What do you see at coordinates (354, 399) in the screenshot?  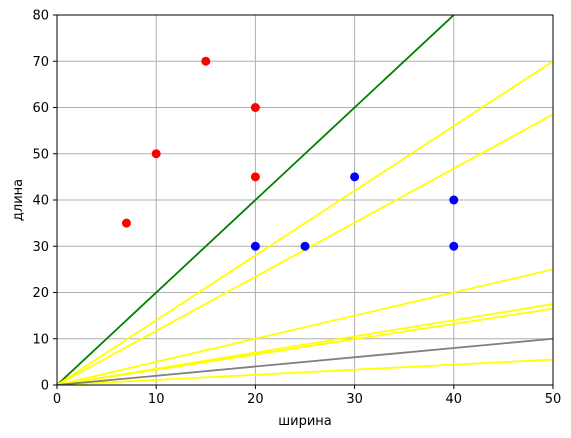 I see `x-tick-label: 30` at bounding box center [354, 399].